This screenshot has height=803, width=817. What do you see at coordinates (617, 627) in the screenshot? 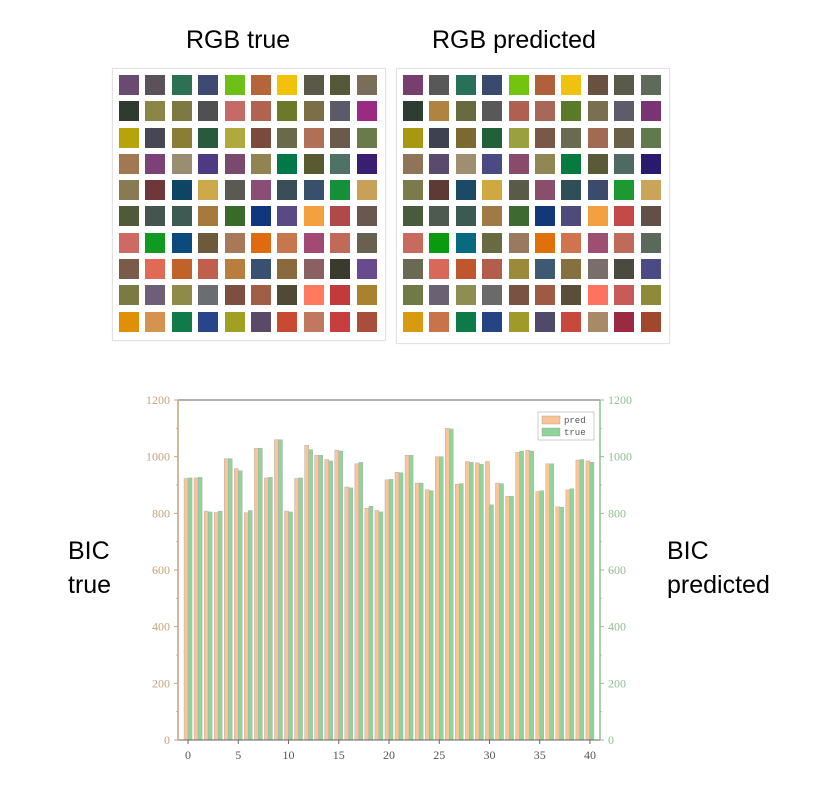
I see `y-tick-label-right: 400` at bounding box center [617, 627].